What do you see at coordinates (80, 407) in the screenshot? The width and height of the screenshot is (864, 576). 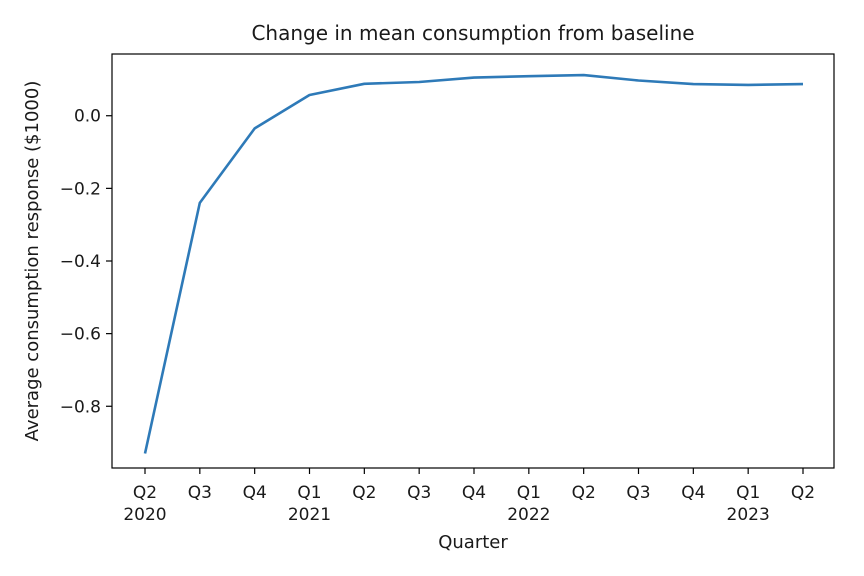 I see `y-tick-label: −0.8` at bounding box center [80, 407].